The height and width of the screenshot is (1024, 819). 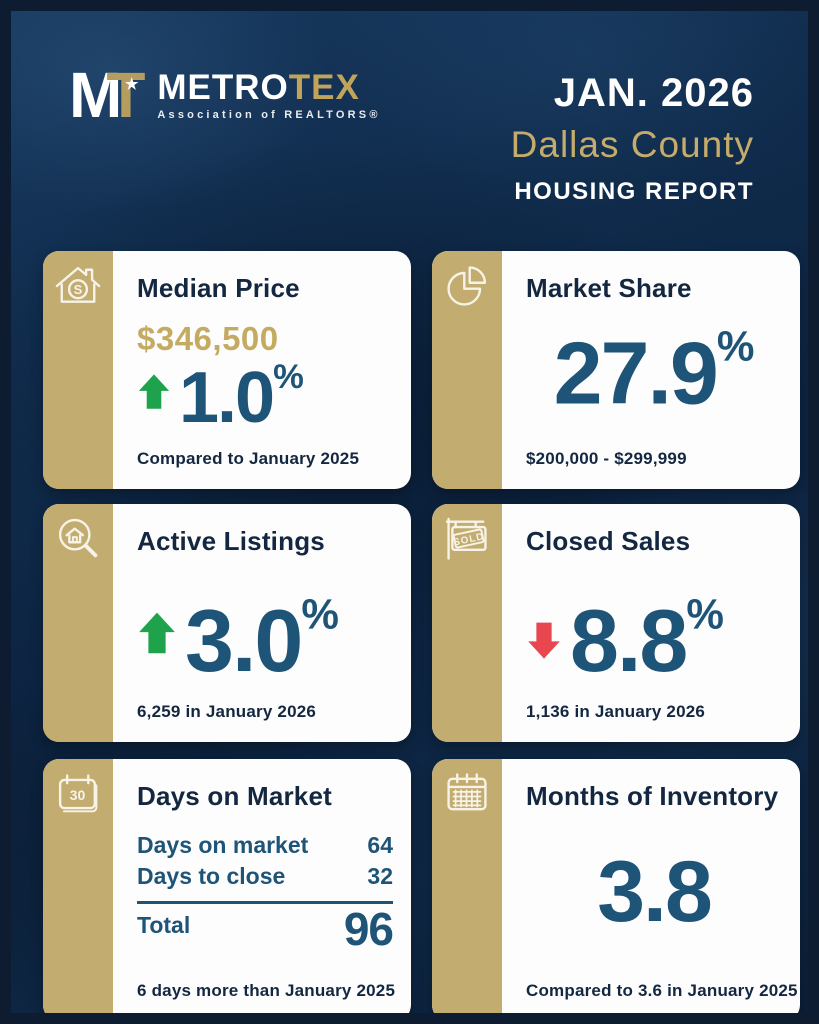 I want to click on logo-tagline: Association of REALTORS®, so click(x=269, y=114).